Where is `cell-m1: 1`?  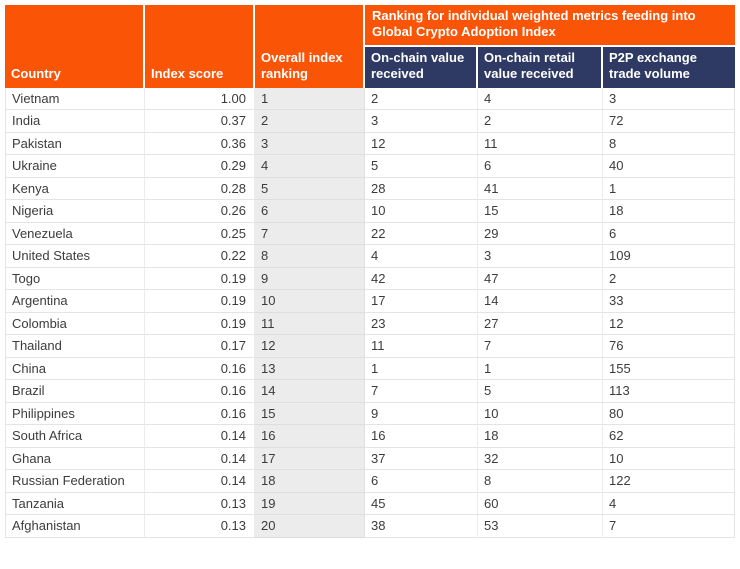
cell-m1: 1 is located at coordinates (421, 368).